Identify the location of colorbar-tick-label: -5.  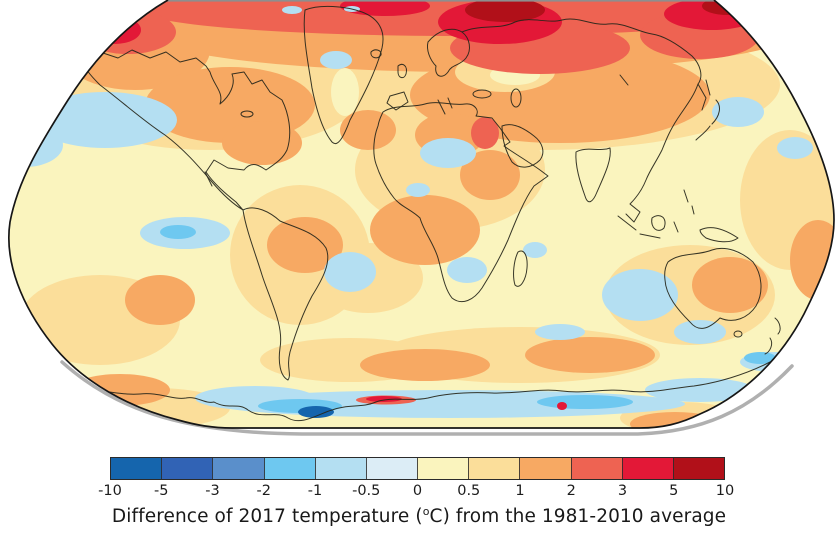
(161, 491).